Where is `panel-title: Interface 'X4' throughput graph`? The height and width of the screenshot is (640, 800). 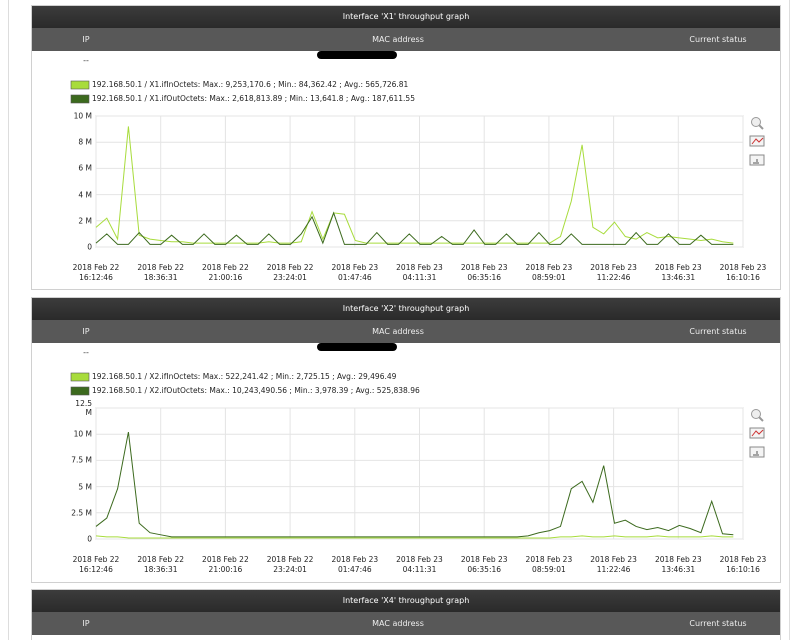 panel-title: Interface 'X4' throughput graph is located at coordinates (406, 601).